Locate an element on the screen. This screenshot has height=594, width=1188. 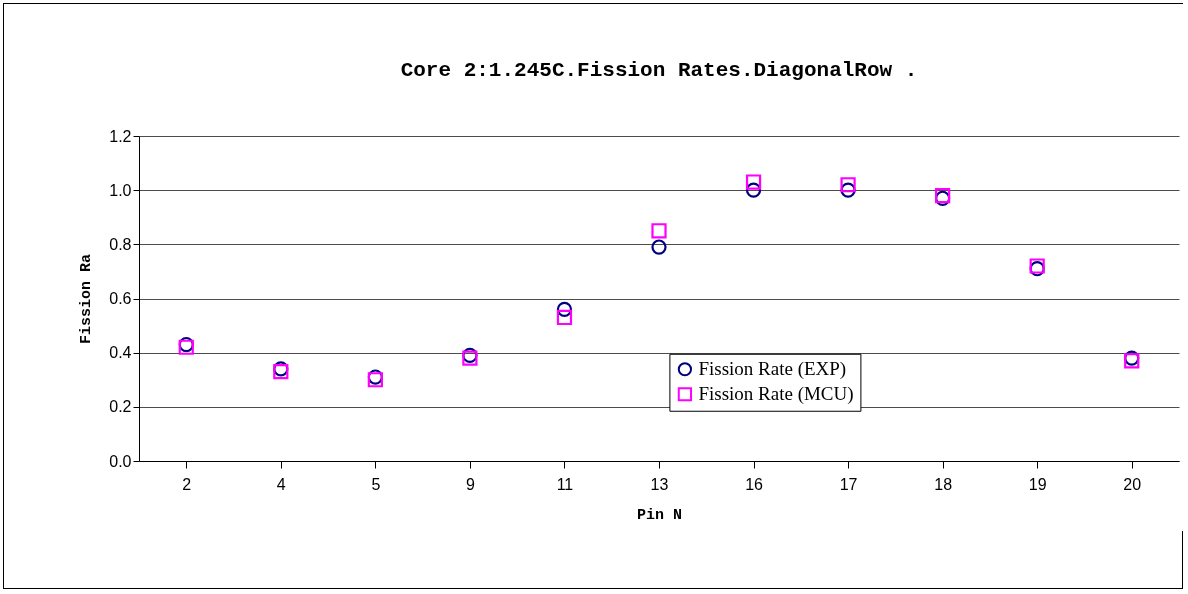
legend-label: Fission Rate (MCU) is located at coordinates (776, 394).